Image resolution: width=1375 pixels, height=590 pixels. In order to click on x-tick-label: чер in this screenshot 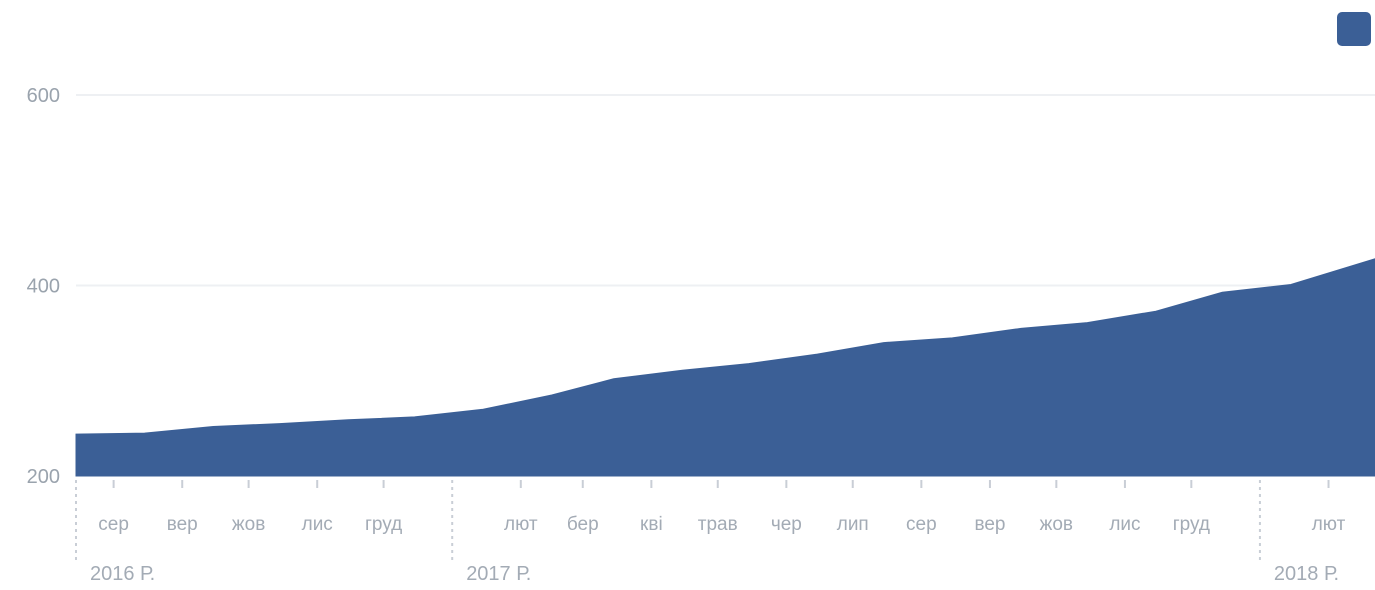, I will do `click(786, 524)`.